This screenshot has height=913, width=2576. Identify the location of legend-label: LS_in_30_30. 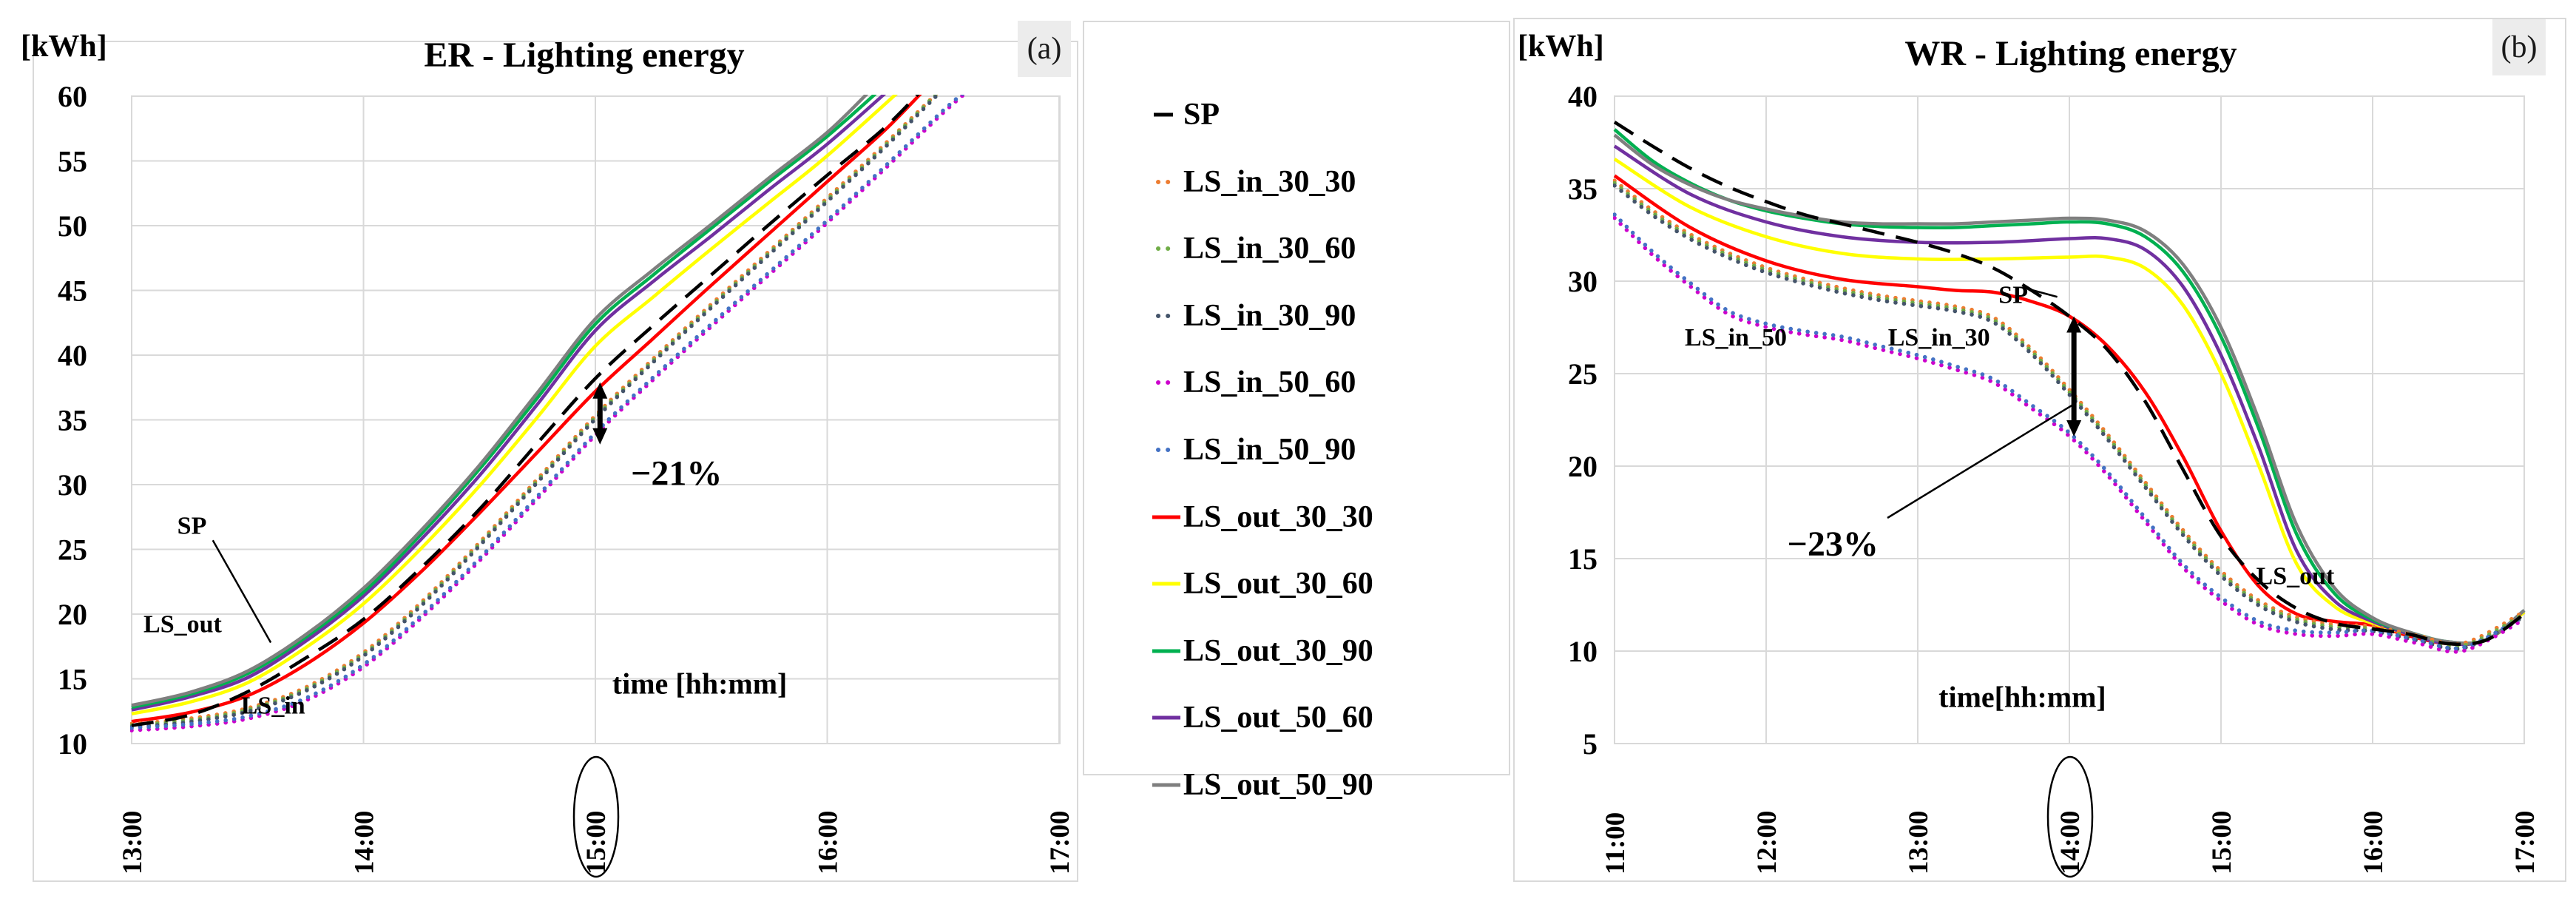
(1269, 181).